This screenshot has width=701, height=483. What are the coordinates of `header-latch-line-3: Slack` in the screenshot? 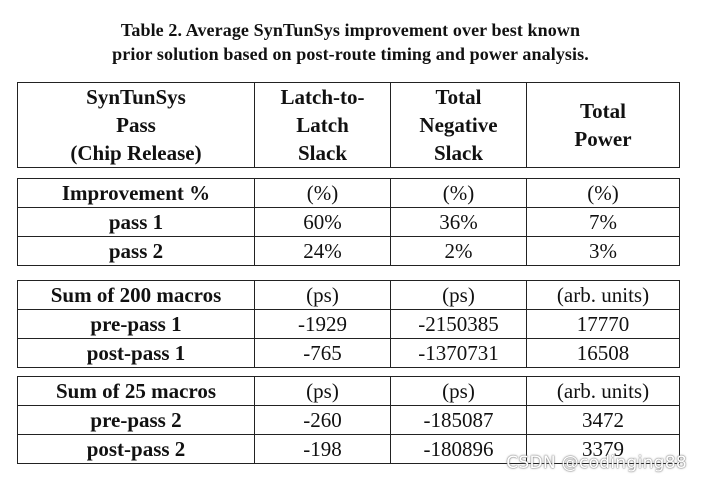 It's located at (322, 153).